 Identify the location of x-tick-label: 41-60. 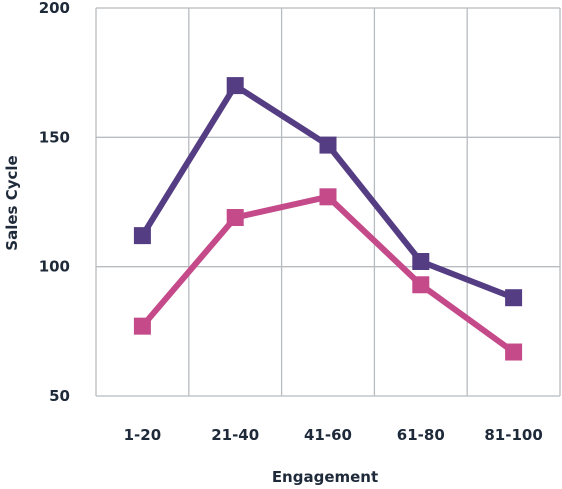
(328, 435).